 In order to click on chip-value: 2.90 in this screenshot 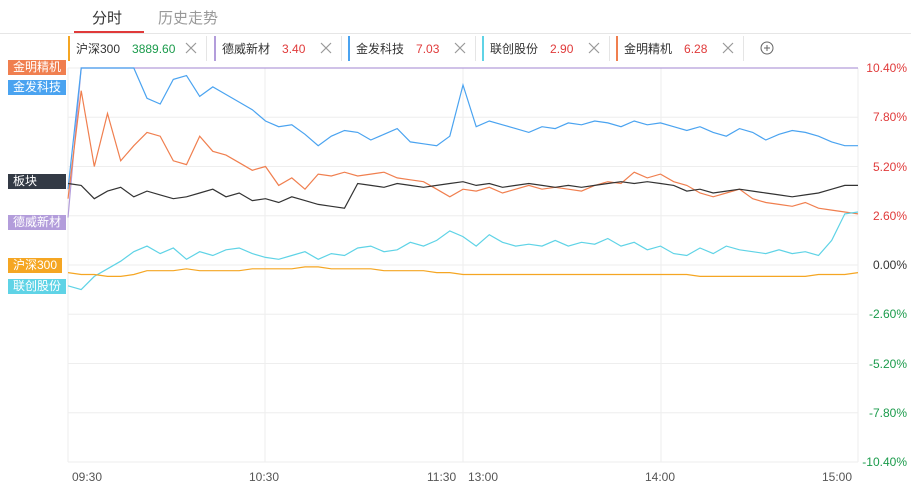, I will do `click(562, 48)`.